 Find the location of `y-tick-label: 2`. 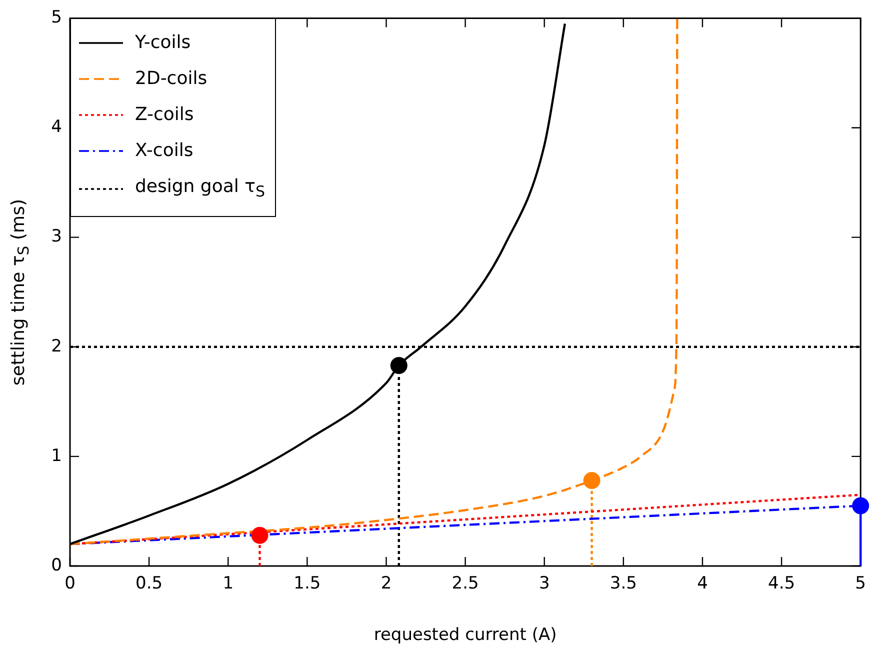

y-tick-label: 2 is located at coordinates (56, 346).